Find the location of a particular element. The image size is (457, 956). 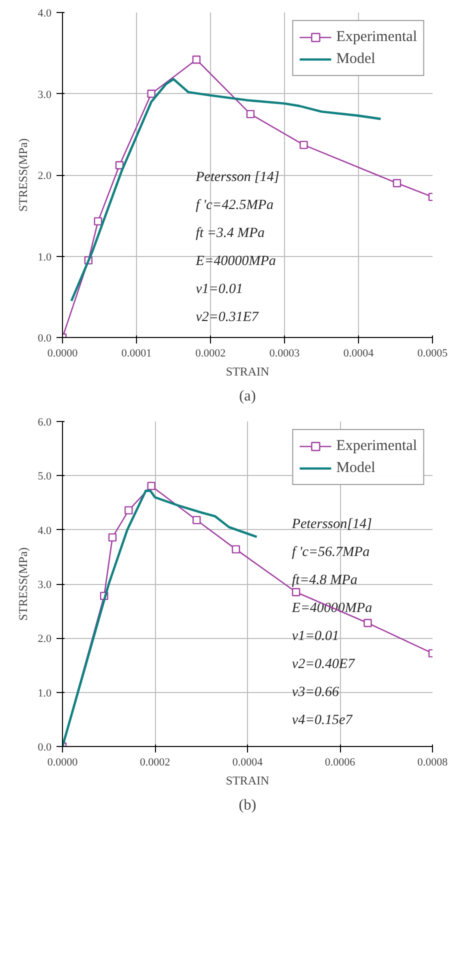

x-tick-label: 0.0008 is located at coordinates (432, 762).